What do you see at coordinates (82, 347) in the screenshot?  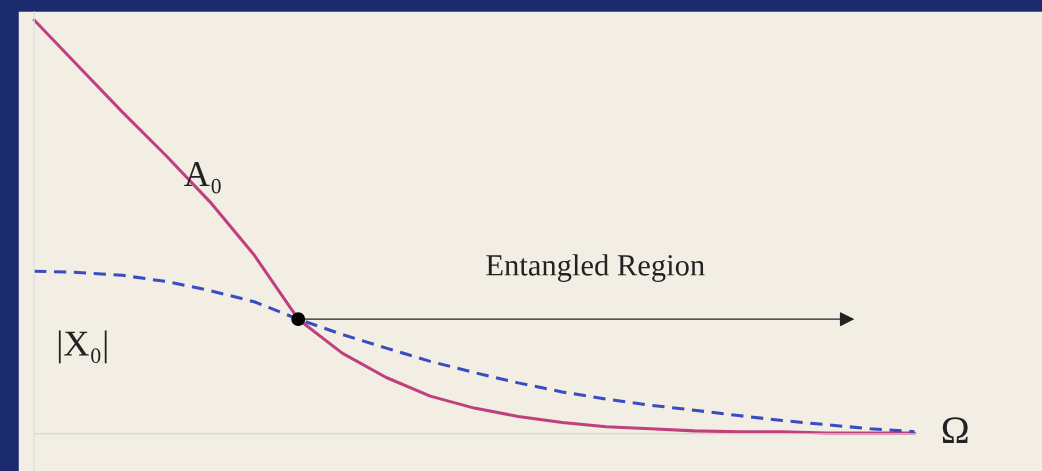 I see `series-label: |X₀|` at bounding box center [82, 347].